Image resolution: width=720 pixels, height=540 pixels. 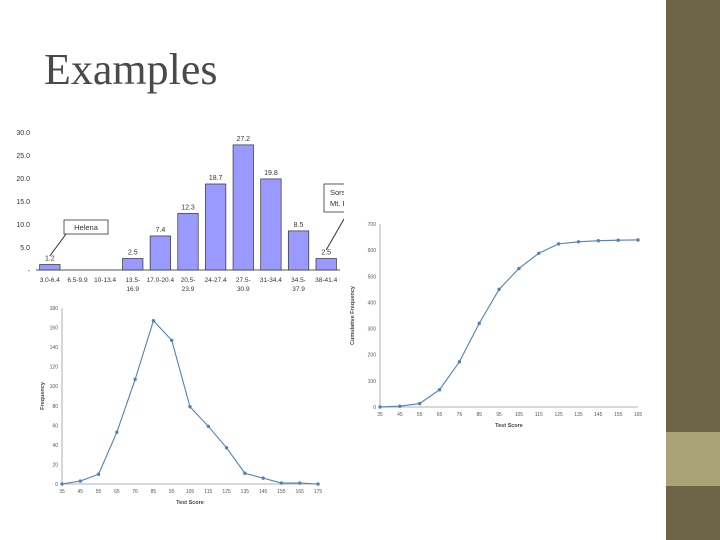 I want to click on x-tick-label: 6.5-9.9, so click(x=77, y=280).